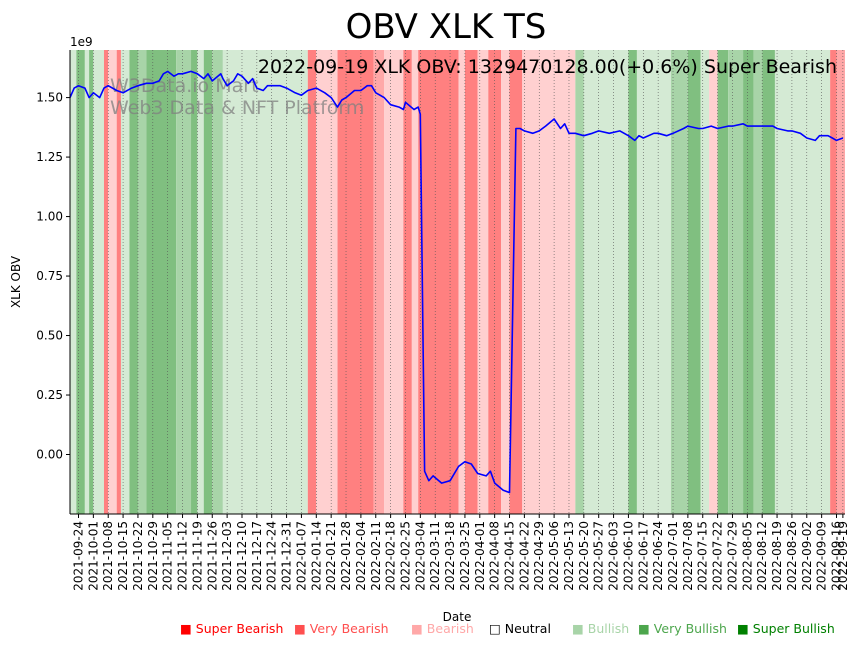 Image resolution: width=864 pixels, height=646 pixels. Describe the element at coordinates (747, 556) in the screenshot. I see `x-tick-label: 2022-08-05` at that location.